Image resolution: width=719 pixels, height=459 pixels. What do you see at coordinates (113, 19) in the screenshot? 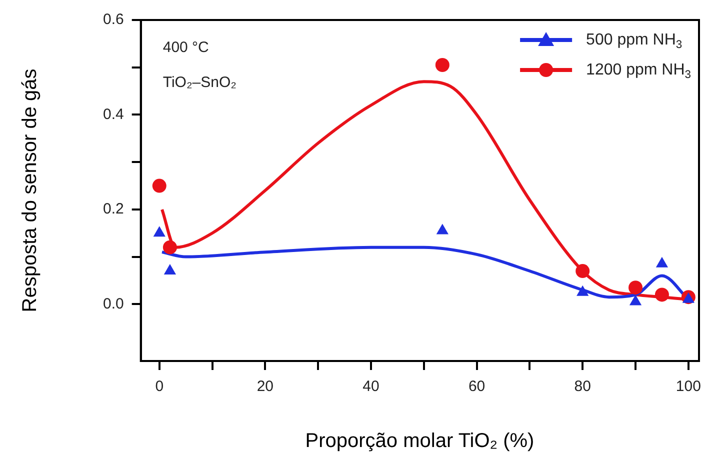
I see `y-tick-label: 0.6` at bounding box center [113, 19].